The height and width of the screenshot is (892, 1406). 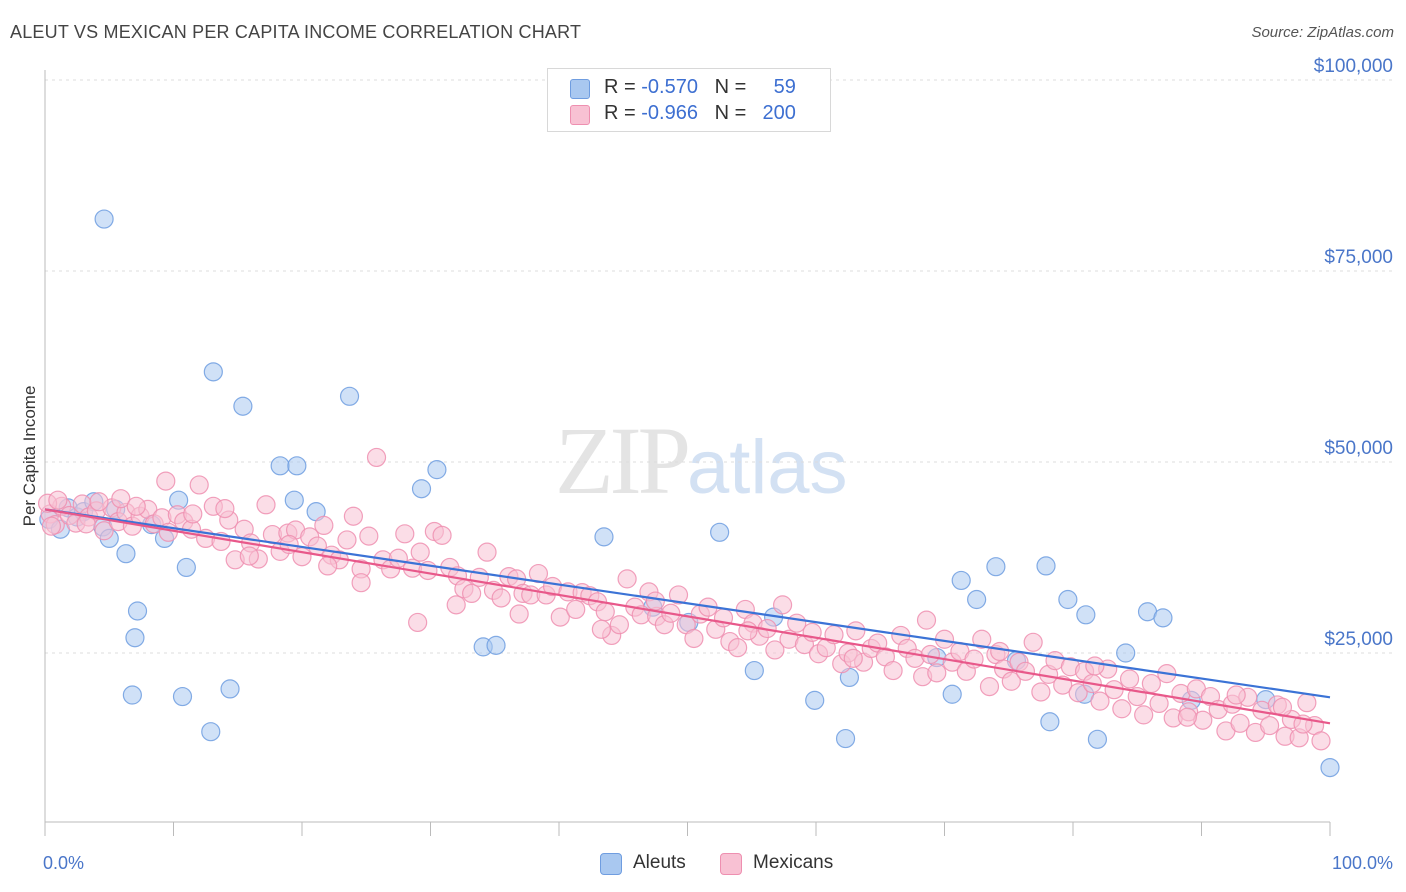 I want to click on legend-text-aleuts: R = -0.570 N = 59, so click(x=700, y=87).